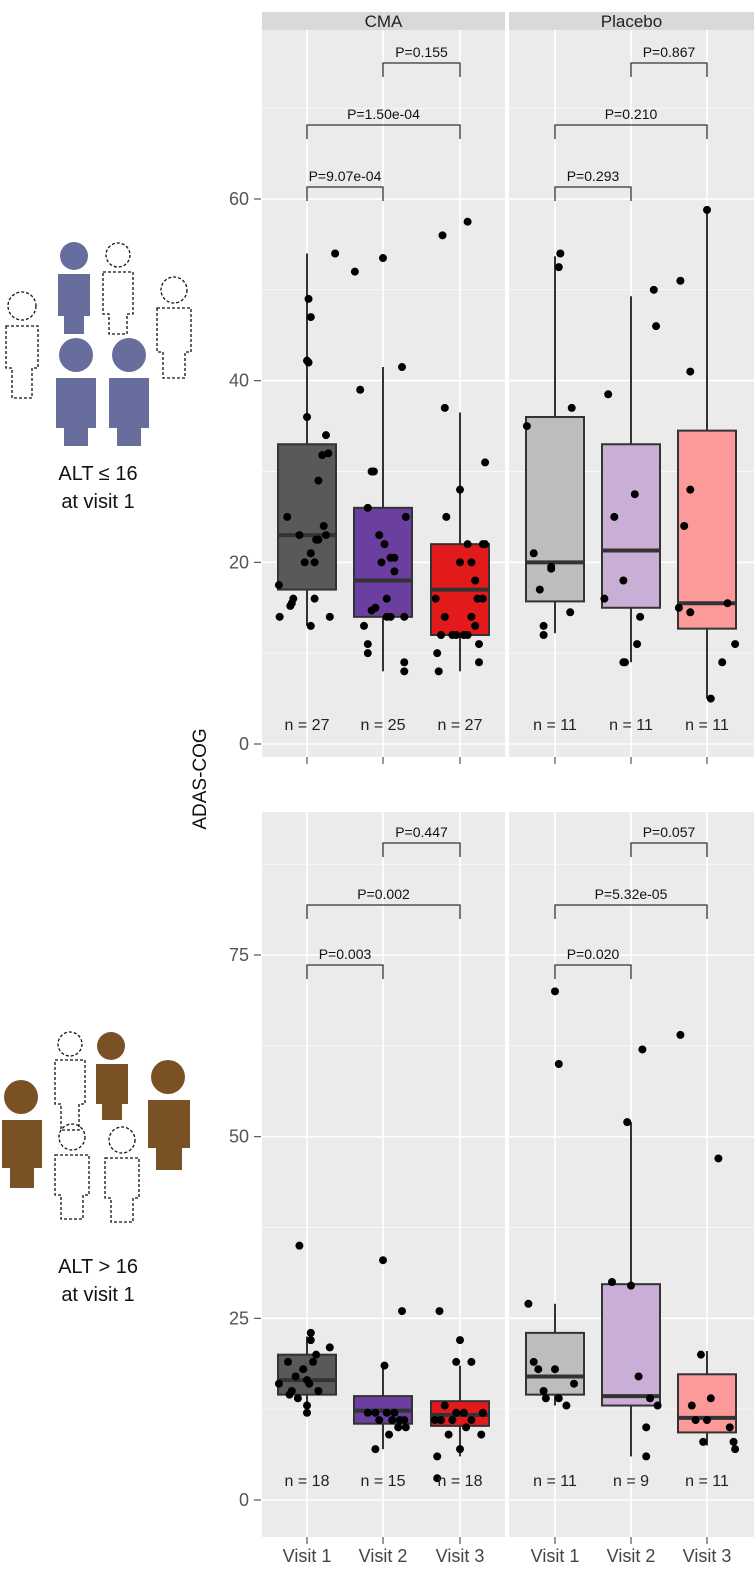  I want to click on comparison-bracket: P=1.50e-04, so click(383, 122).